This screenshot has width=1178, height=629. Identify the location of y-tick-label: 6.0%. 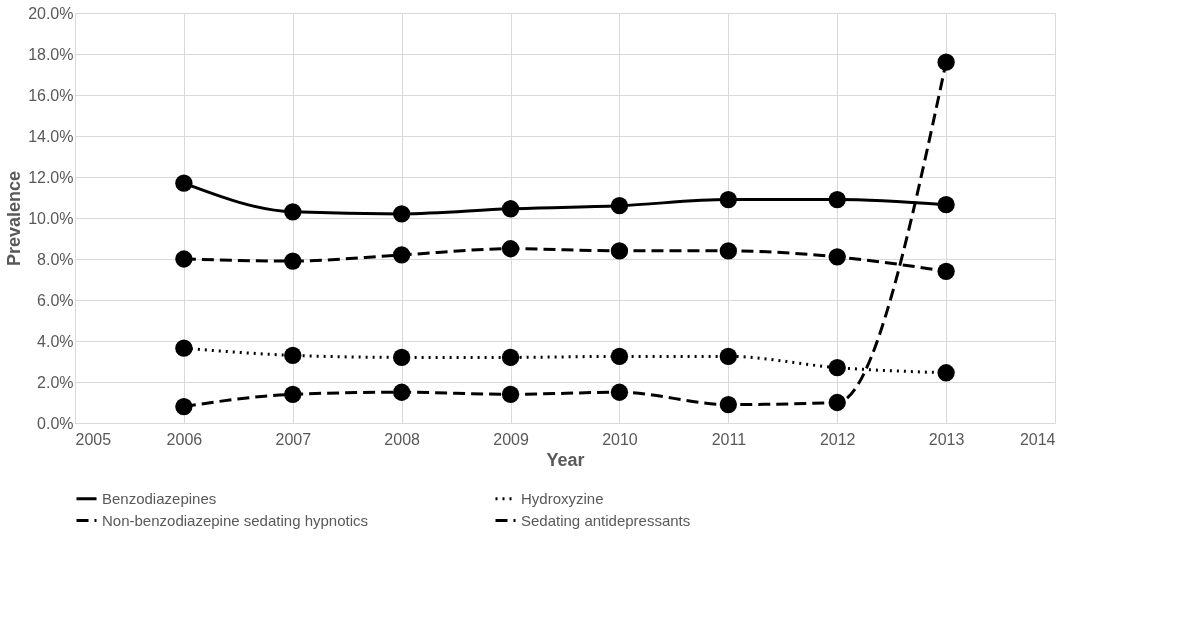
(55, 300).